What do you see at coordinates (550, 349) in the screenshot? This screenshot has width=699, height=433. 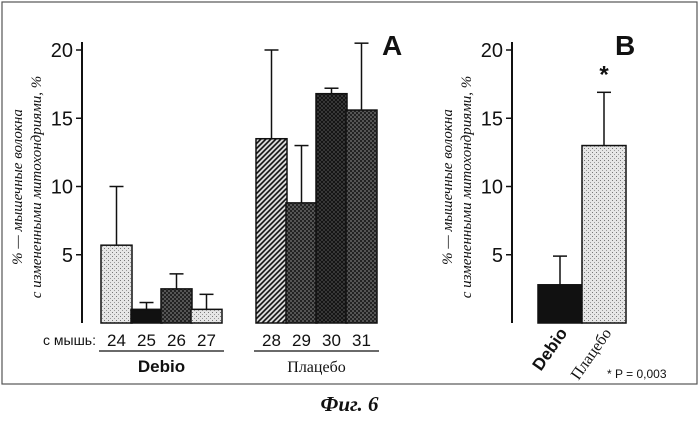 I see `x-tick-label: Debio` at bounding box center [550, 349].